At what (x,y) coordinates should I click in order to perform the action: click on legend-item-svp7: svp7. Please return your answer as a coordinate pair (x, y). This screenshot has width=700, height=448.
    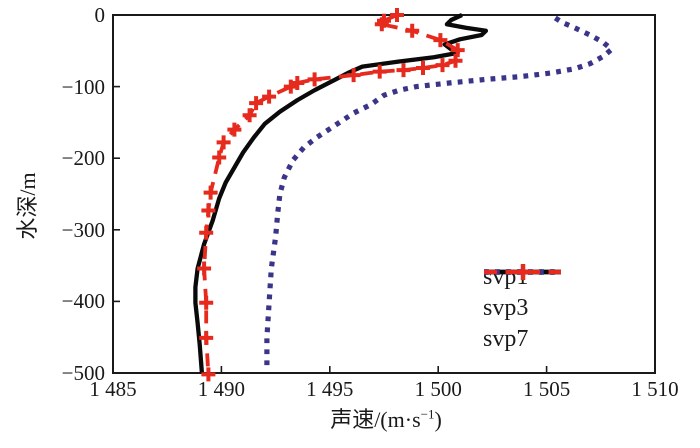
    Looking at the image, I should click on (522, 309).